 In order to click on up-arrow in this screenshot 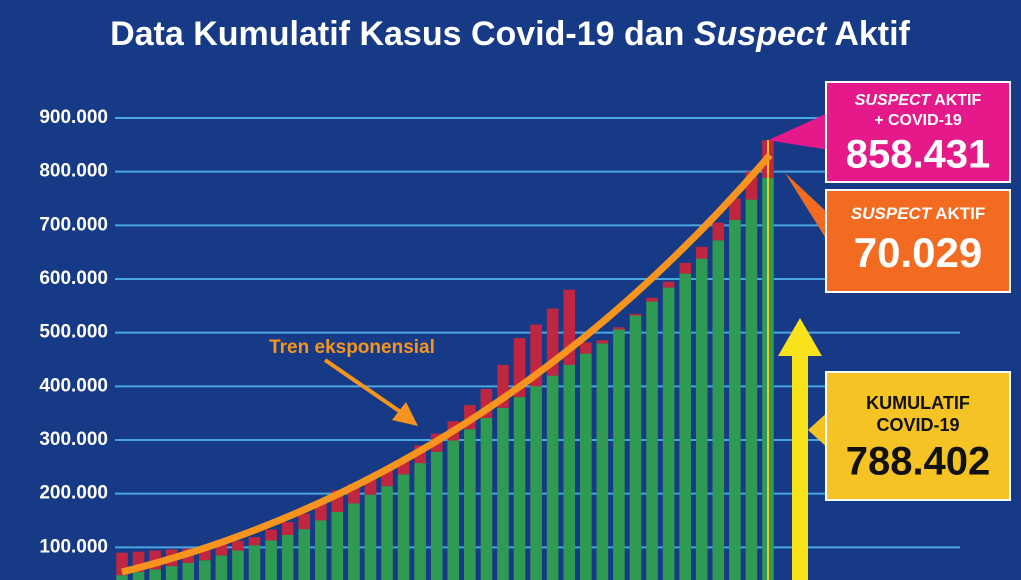, I will do `click(800, 449)`.